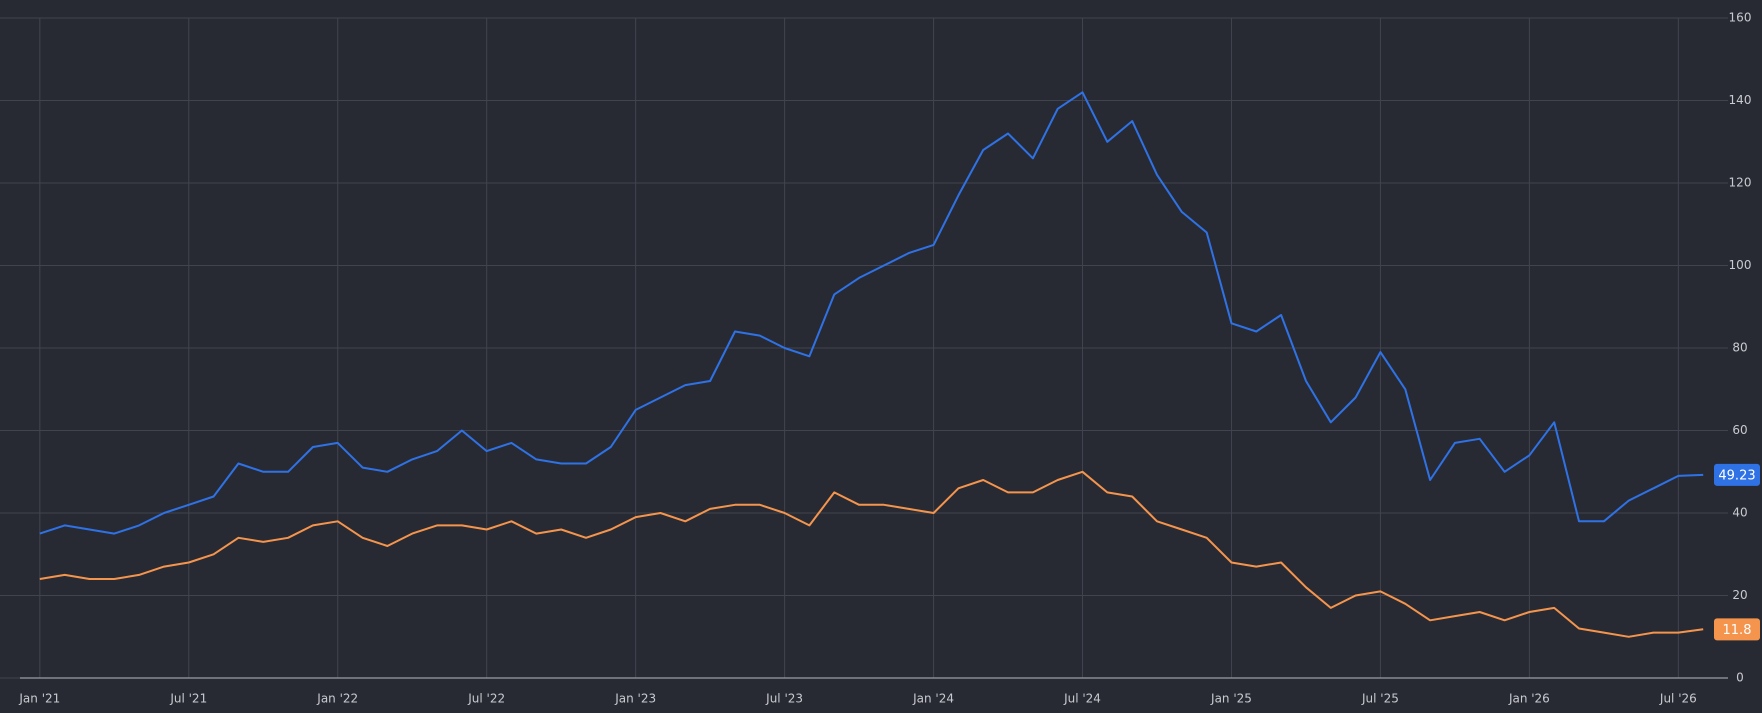 The image size is (1762, 713). What do you see at coordinates (1740, 183) in the screenshot?
I see `y-tick-label: 120` at bounding box center [1740, 183].